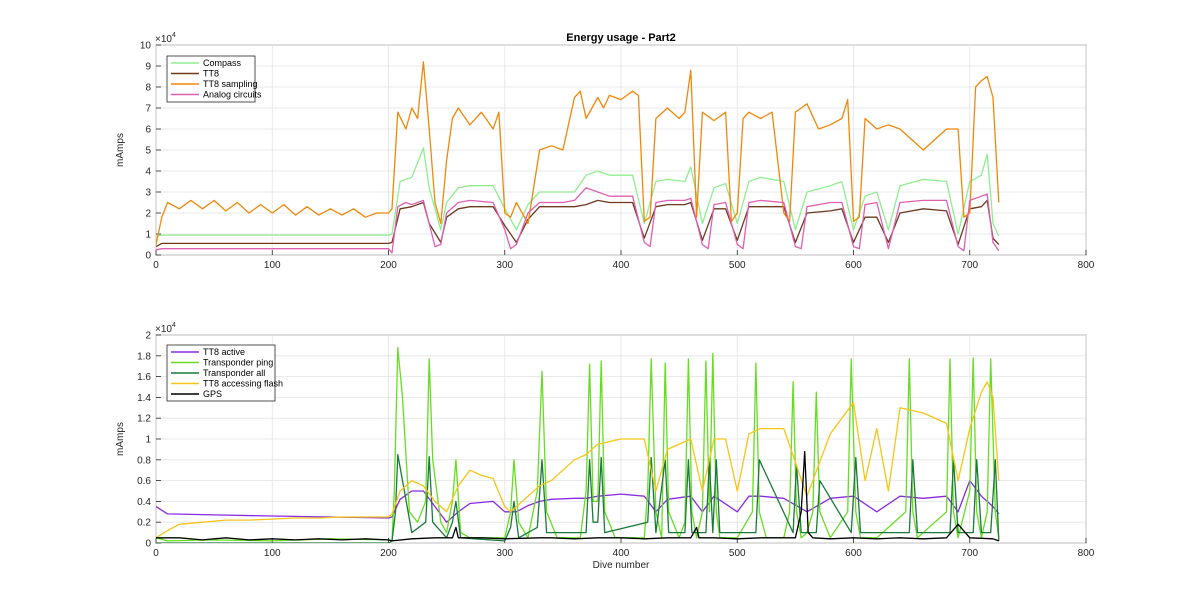 Image resolution: width=1200 pixels, height=611 pixels. I want to click on chart-title: Energy usage - Part2, so click(620, 38).